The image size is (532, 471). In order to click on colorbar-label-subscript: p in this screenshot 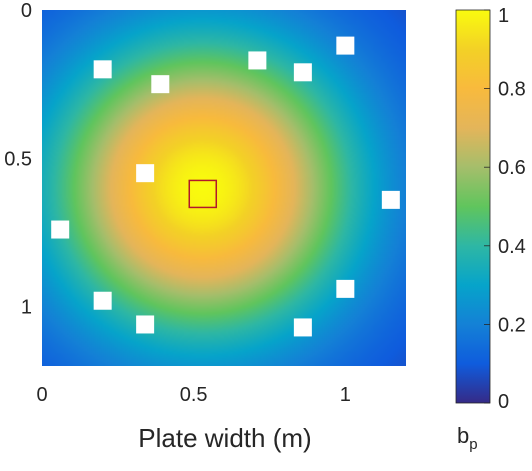, I will do `click(473, 444)`.